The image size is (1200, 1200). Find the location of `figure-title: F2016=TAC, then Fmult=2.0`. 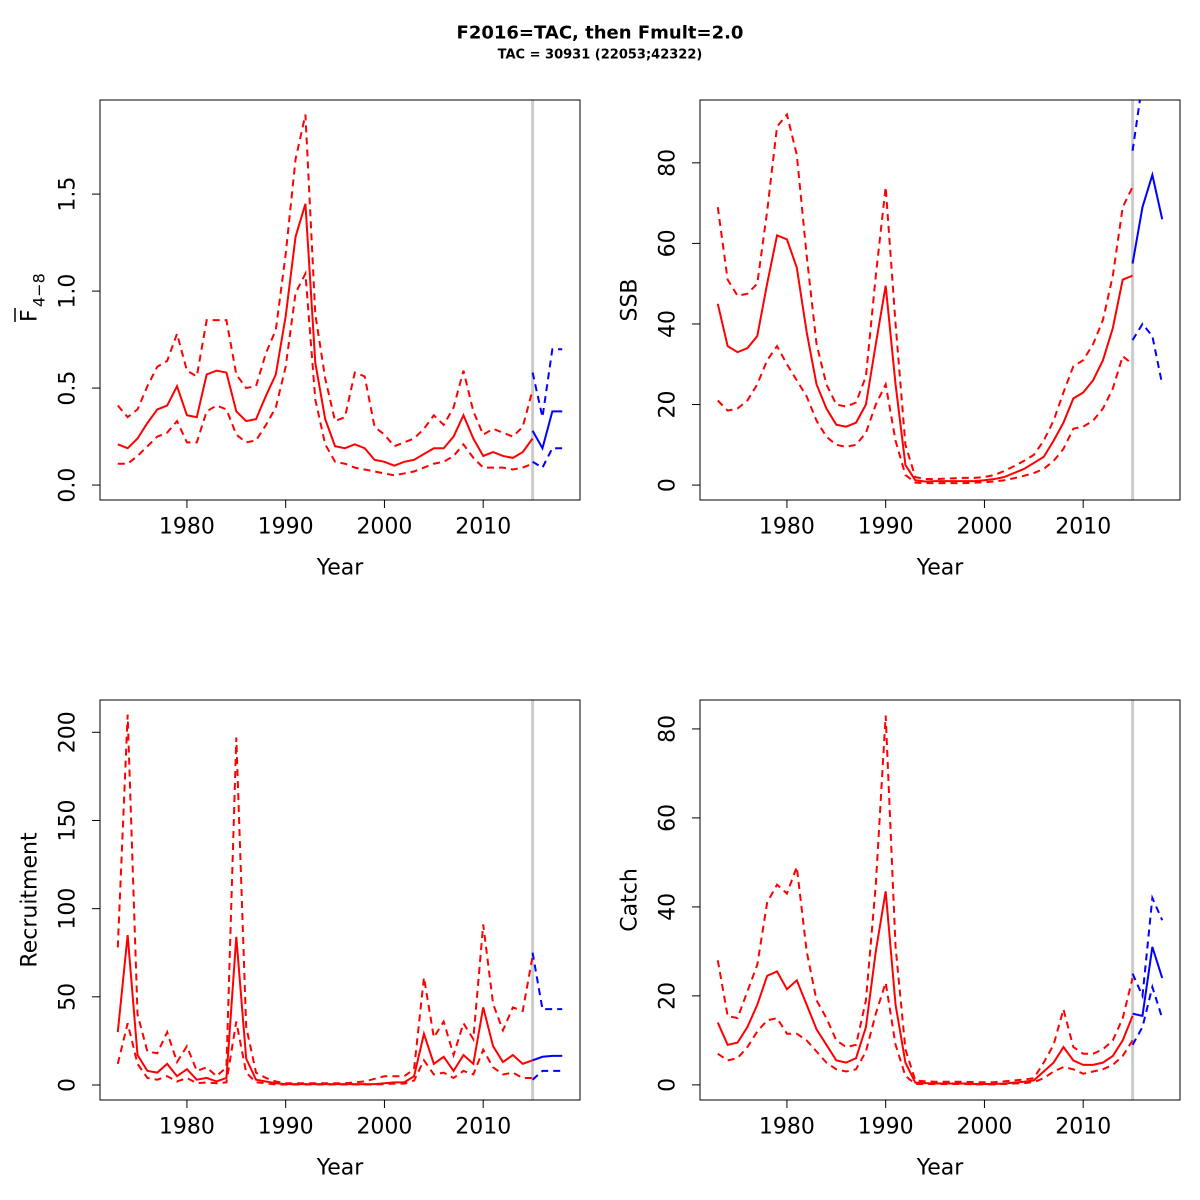

figure-title: F2016=TAC, then Fmult=2.0 is located at coordinates (600, 33).